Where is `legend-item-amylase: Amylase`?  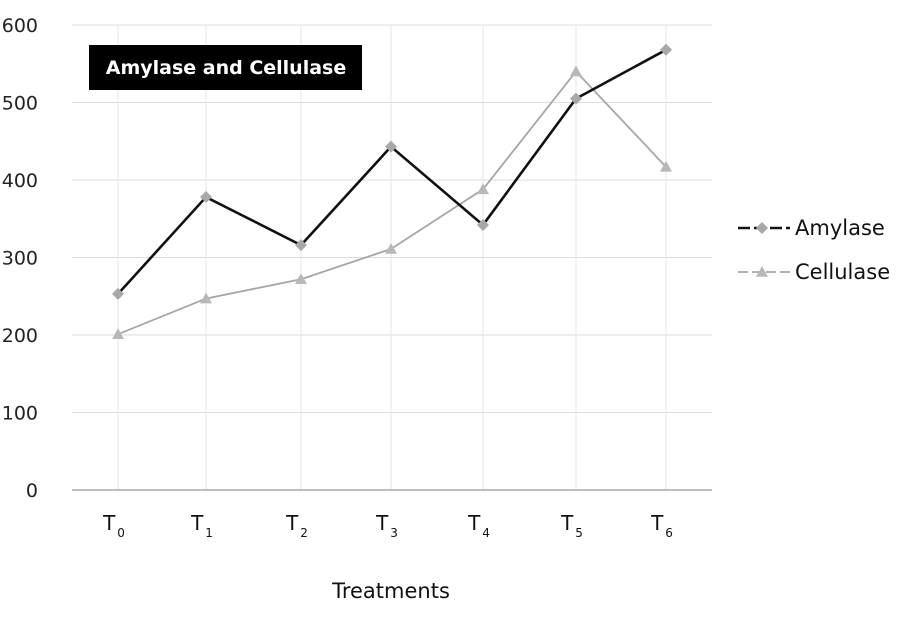 legend-item-amylase: Amylase is located at coordinates (811, 228).